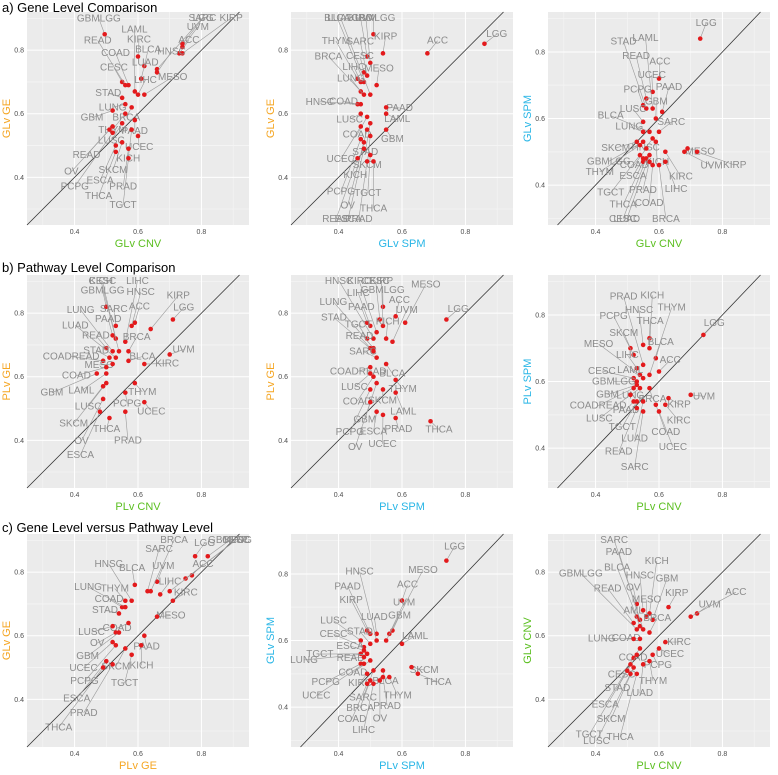 The image size is (778, 775). I want to click on point-label: LUAD, so click(634, 439).